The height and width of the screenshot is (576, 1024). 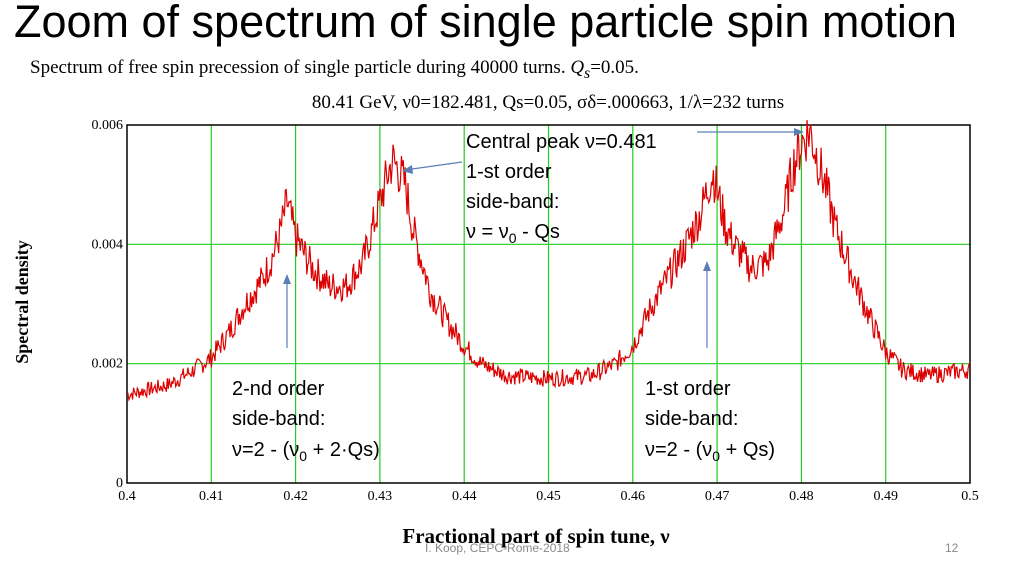 I want to click on arrowhead-first-order, so click(x=407, y=169).